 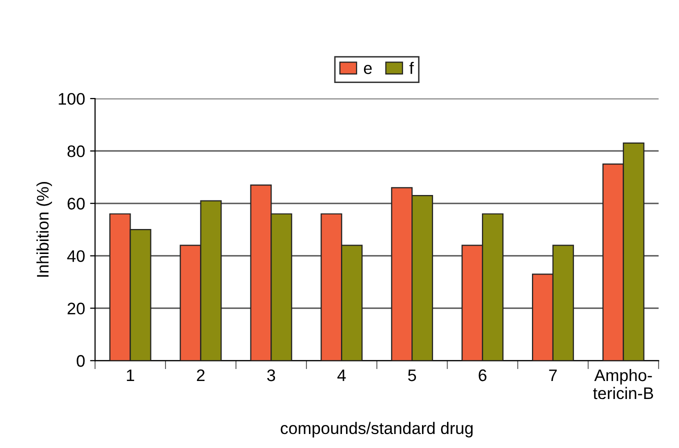 What do you see at coordinates (76, 256) in the screenshot?
I see `y-tick-label: 40` at bounding box center [76, 256].